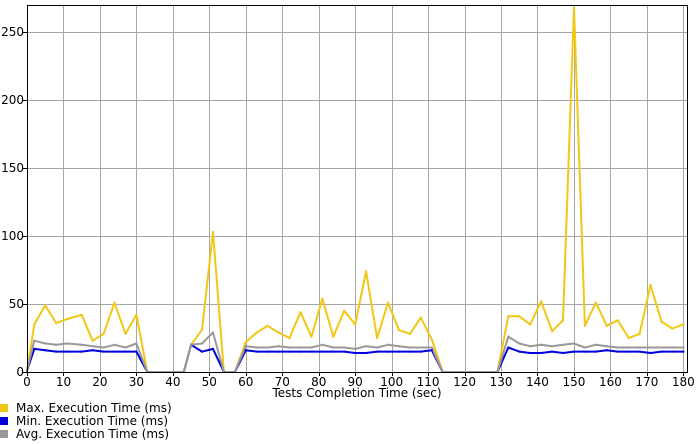 Image resolution: width=700 pixels, height=444 pixels. Describe the element at coordinates (12, 32) in the screenshot. I see `y-tick-label: 250` at that location.